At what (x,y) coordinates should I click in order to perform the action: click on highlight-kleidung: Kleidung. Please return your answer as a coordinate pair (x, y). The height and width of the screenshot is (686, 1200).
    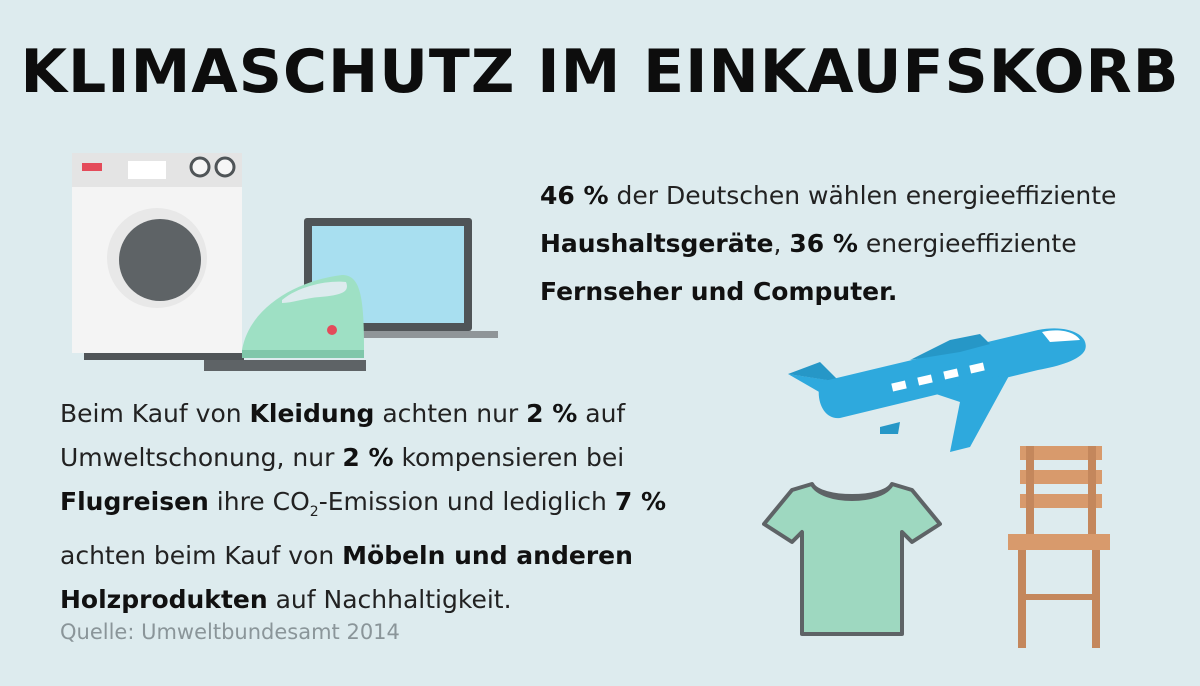
    Looking at the image, I should click on (312, 413).